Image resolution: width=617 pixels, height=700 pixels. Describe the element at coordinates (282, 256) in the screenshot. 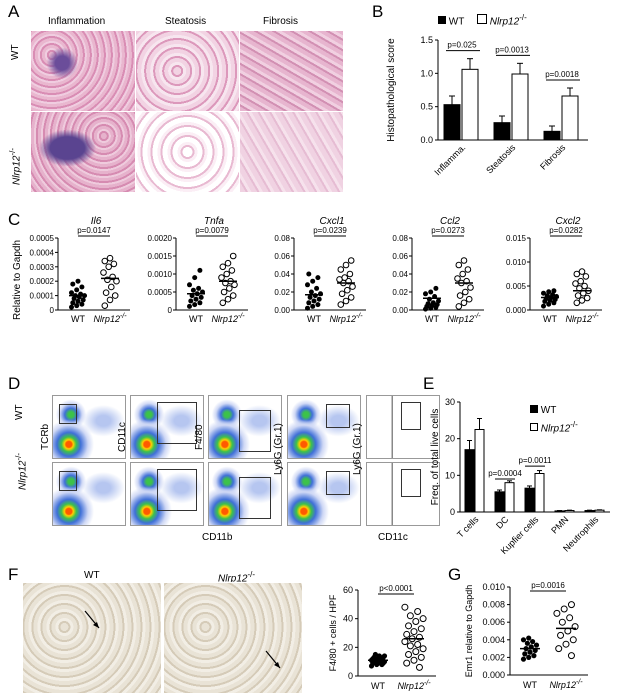

I see `c-ytick-label: 0.06` at that location.